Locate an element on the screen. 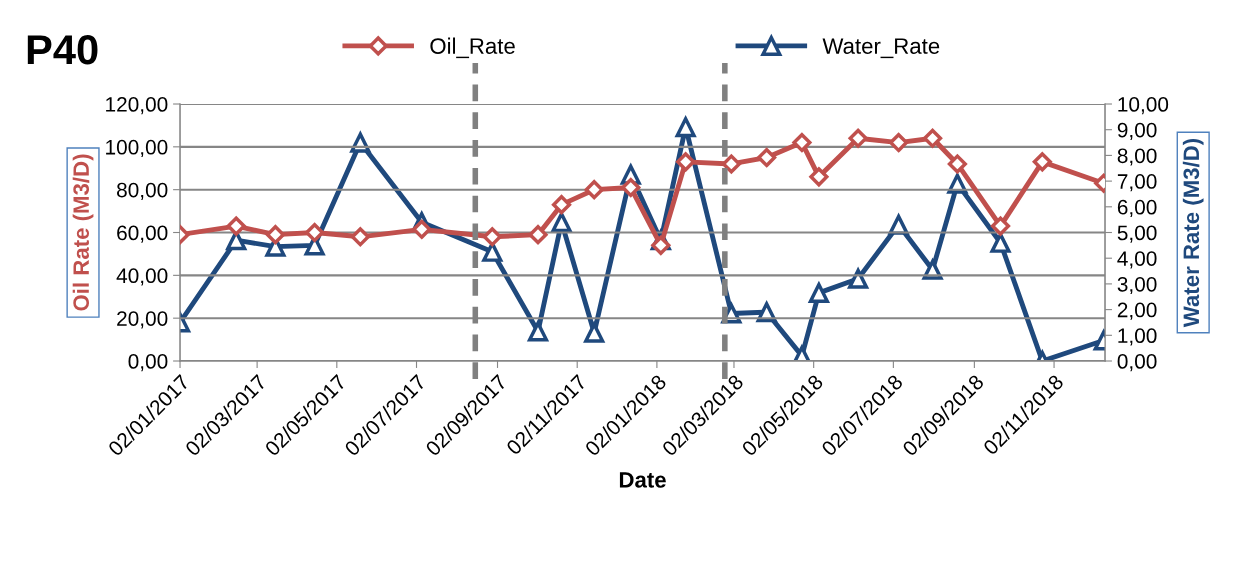 This screenshot has height=561, width=1252. y2-tick-label: 1,00 is located at coordinates (1137, 337).